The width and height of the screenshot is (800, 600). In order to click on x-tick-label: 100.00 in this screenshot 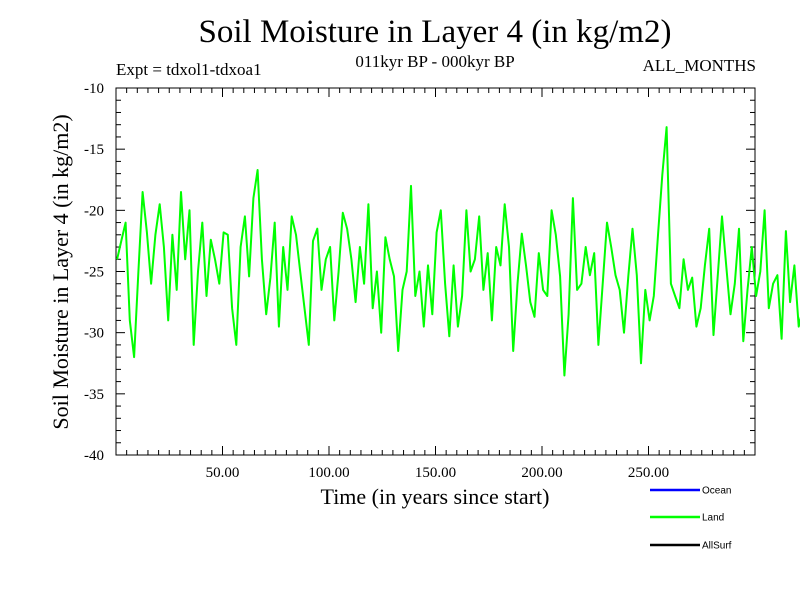, I will do `click(328, 473)`.